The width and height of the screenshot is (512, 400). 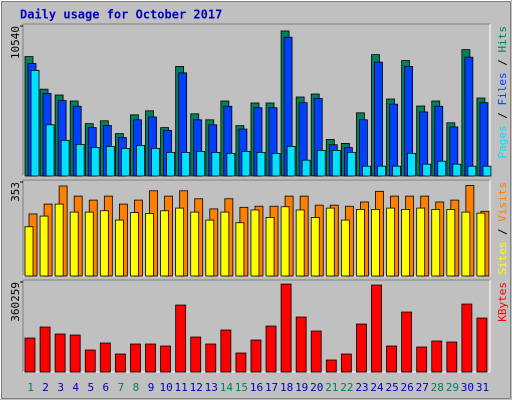 What do you see at coordinates (60, 387) in the screenshot?
I see `x-tick-label: 3` at bounding box center [60, 387].